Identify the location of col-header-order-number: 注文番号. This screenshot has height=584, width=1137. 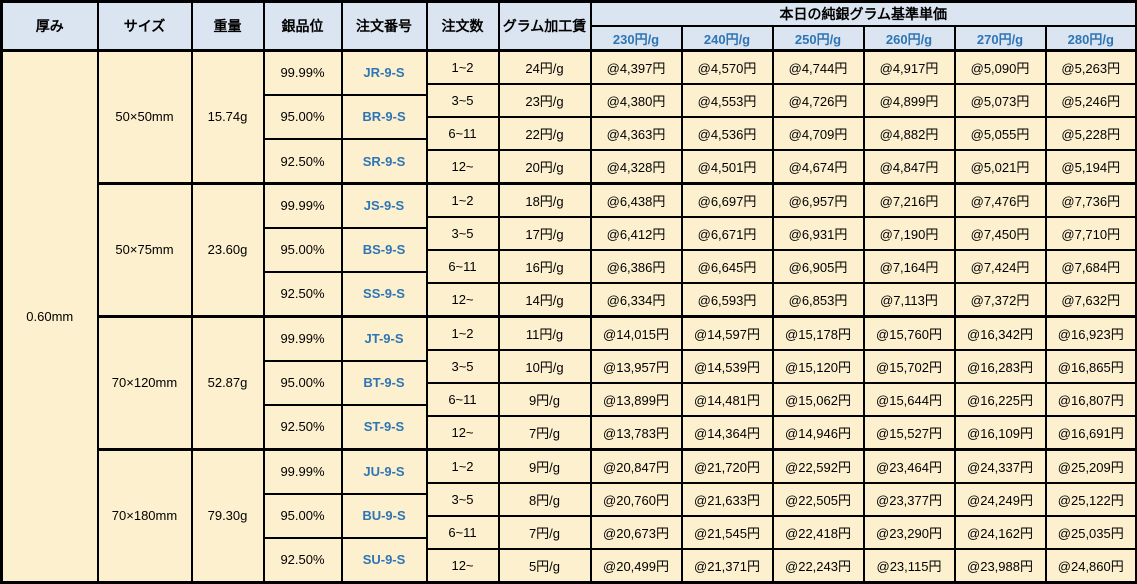
(384, 26).